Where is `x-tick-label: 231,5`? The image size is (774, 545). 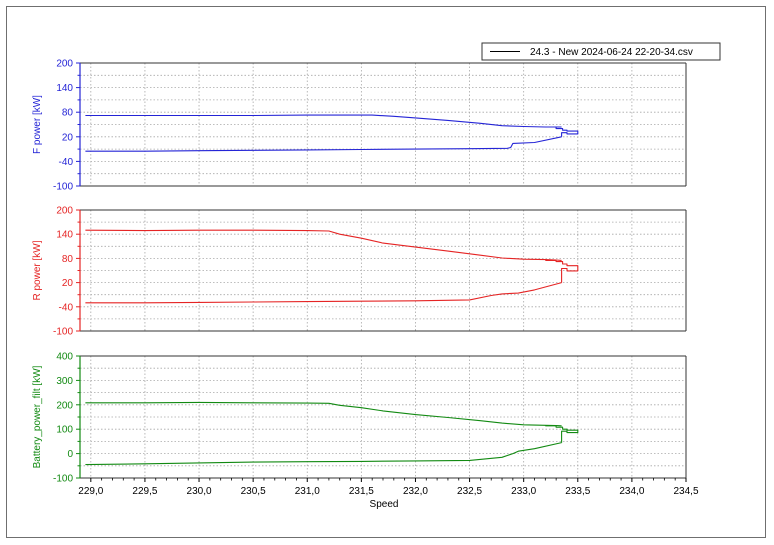 x-tick-label: 231,5 is located at coordinates (361, 491).